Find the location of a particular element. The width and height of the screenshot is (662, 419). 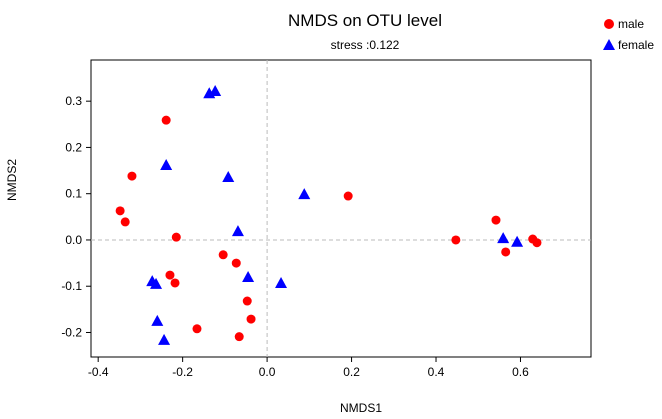

chart-title: NMDS on OTU level is located at coordinates (365, 20).